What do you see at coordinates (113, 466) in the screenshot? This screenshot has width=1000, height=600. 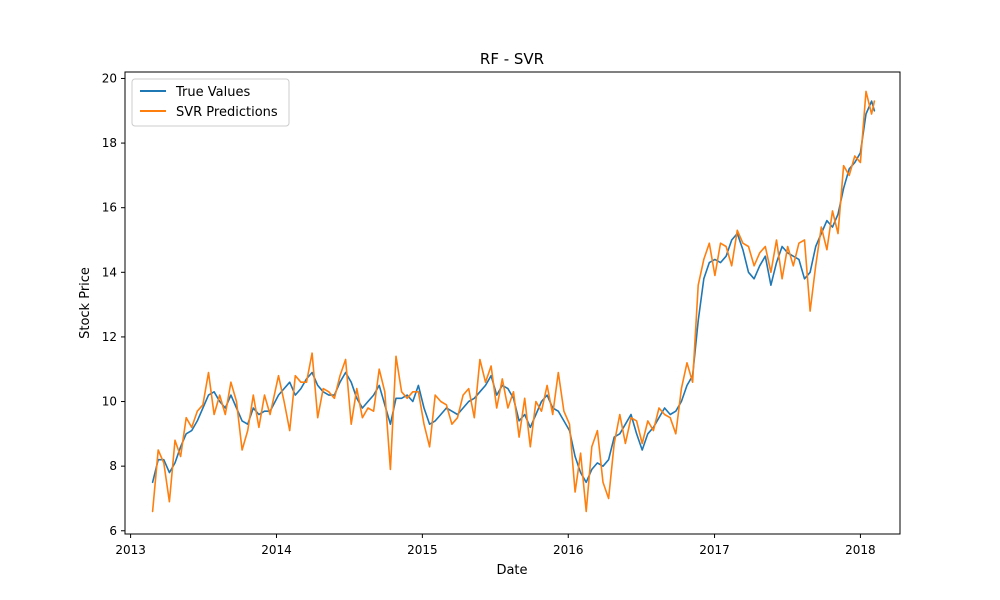 I see `y-tick-label: 8` at bounding box center [113, 466].